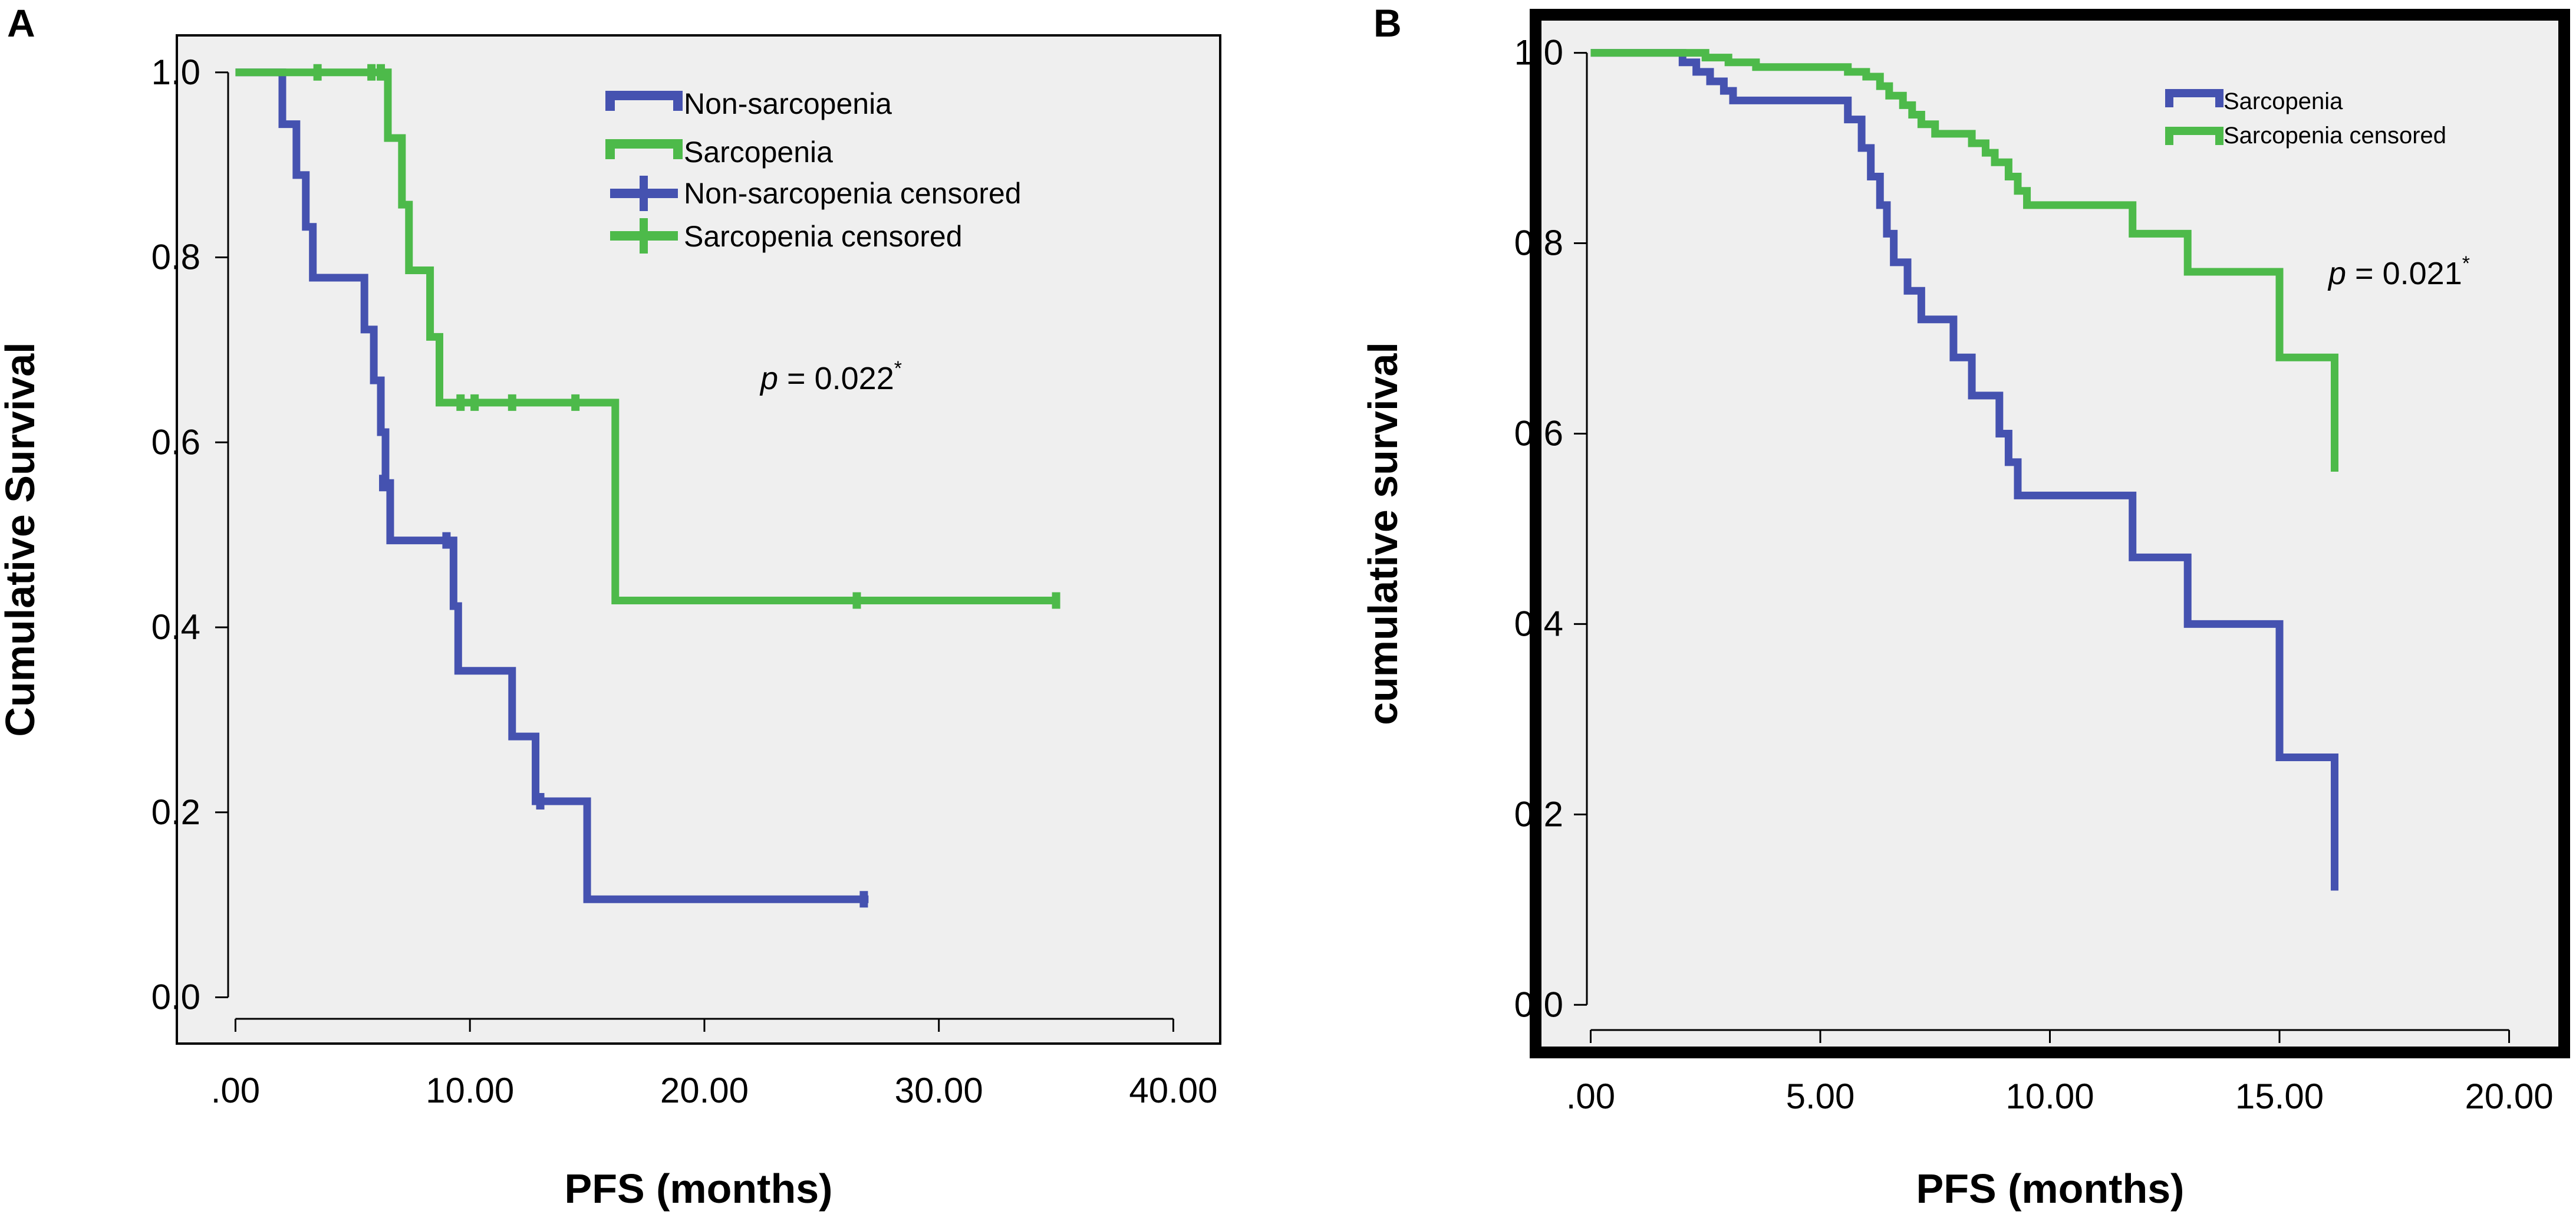 The width and height of the screenshot is (2576, 1224). I want to click on panel-a-x-tick-label: 10.00, so click(470, 1090).